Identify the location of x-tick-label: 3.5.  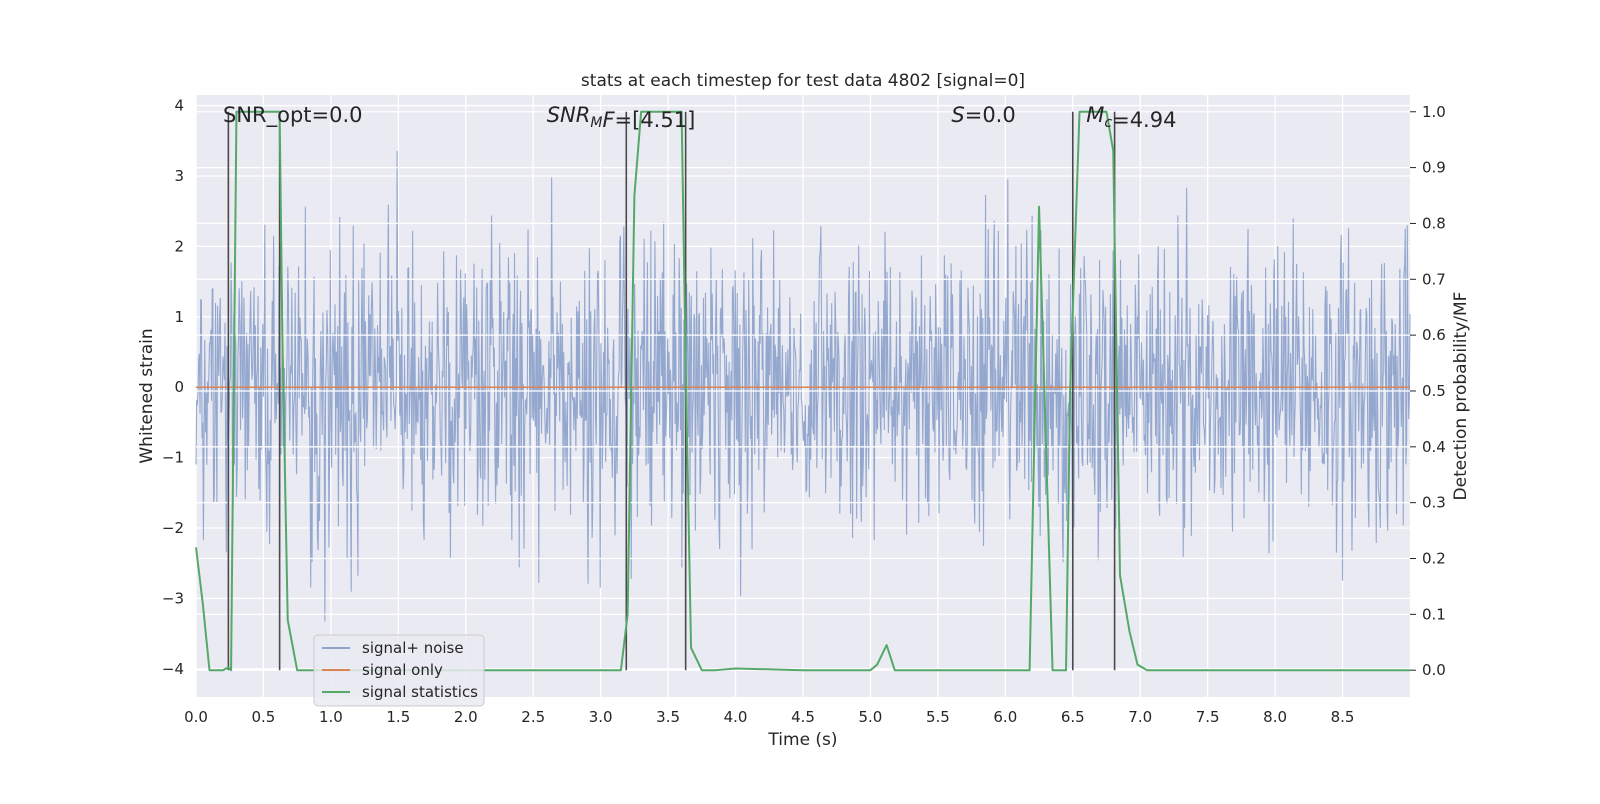
(668, 717).